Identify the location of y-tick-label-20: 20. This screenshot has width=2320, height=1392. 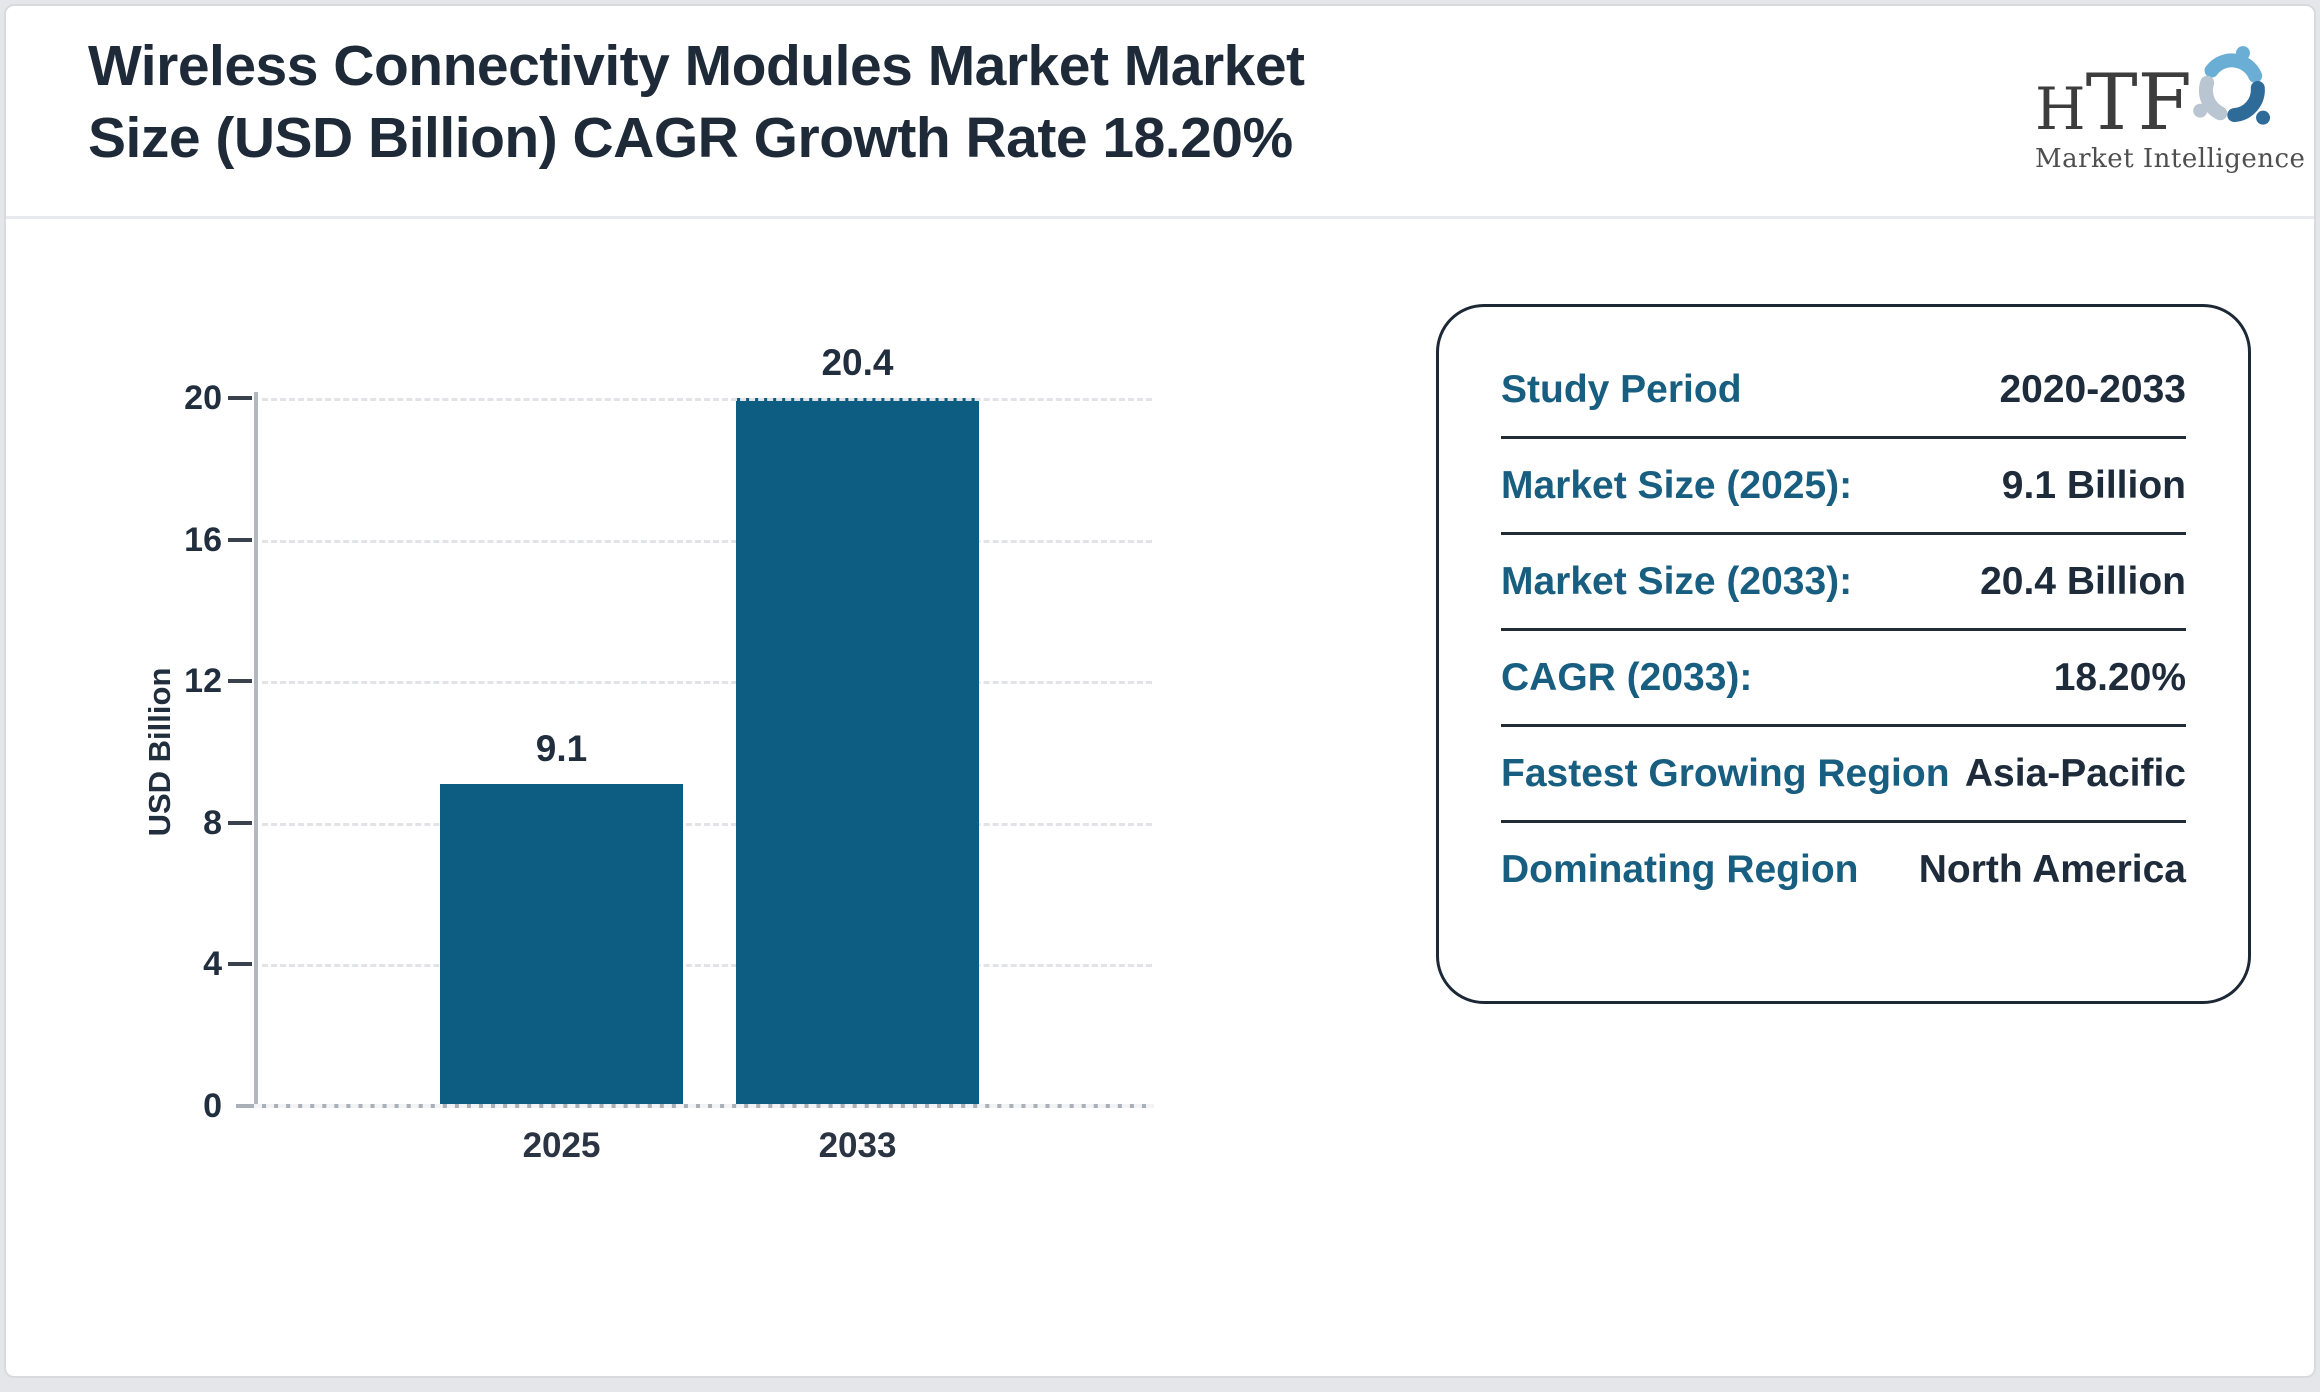
(203, 398).